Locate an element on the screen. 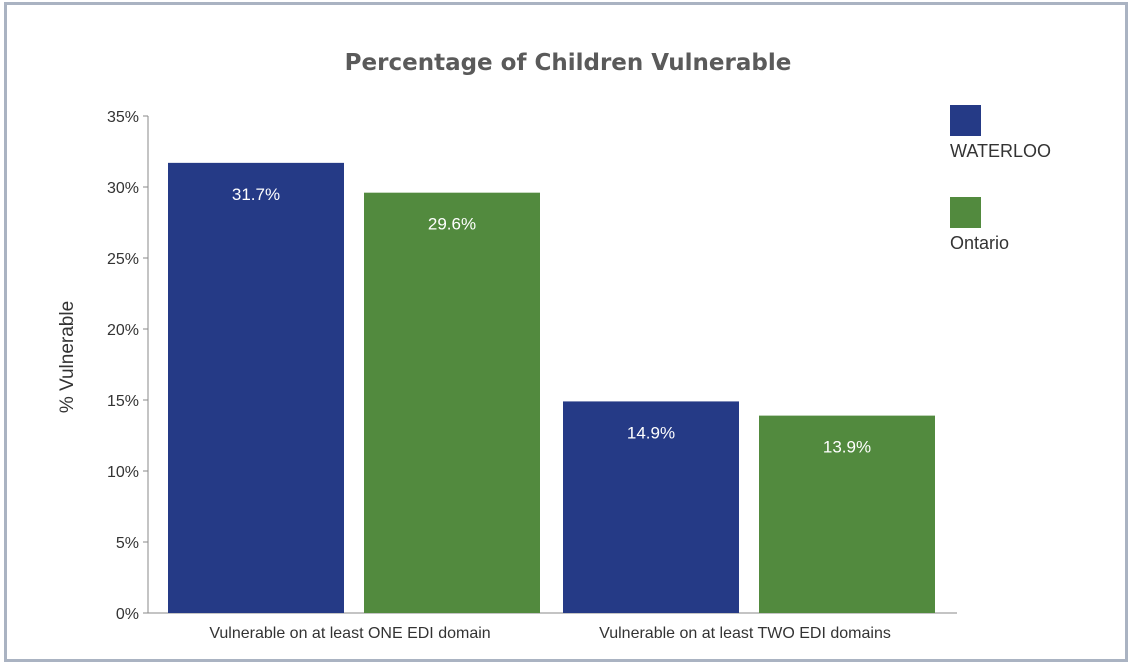 The image size is (1131, 665). legend: WATERLOO Ontario is located at coordinates (1000, 179).